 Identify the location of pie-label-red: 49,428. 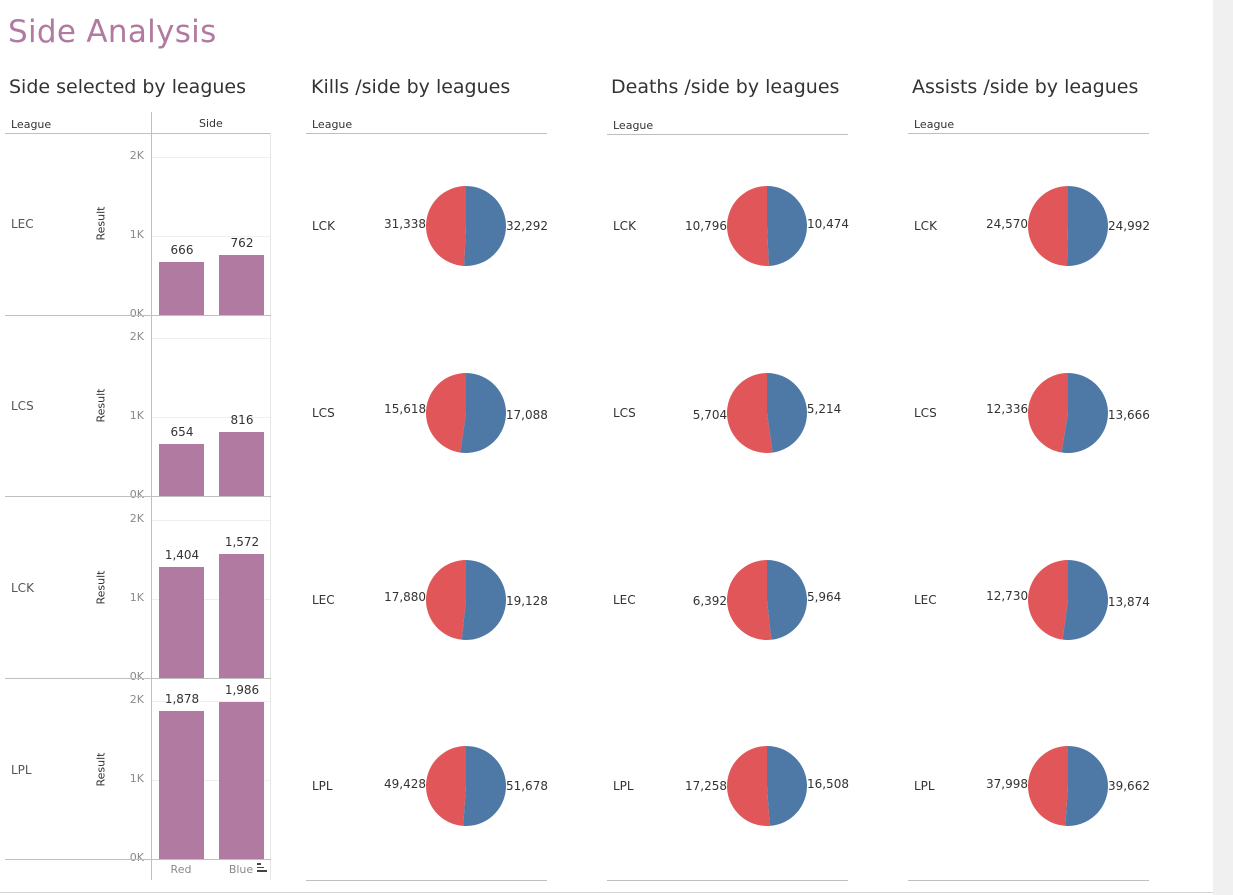
(405, 783).